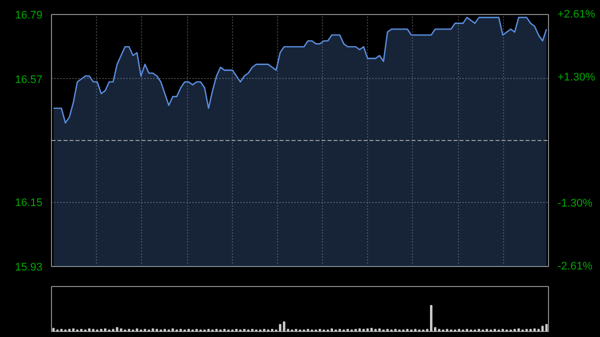 The height and width of the screenshot is (337, 600). What do you see at coordinates (577, 78) in the screenshot?
I see `y2-tick-label: +1.30%` at bounding box center [577, 78].